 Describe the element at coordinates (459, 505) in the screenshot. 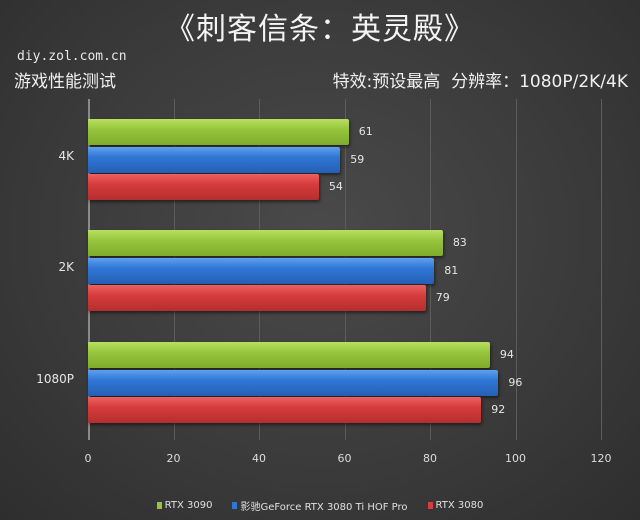

I see `legend-label: RTX 3080` at that location.